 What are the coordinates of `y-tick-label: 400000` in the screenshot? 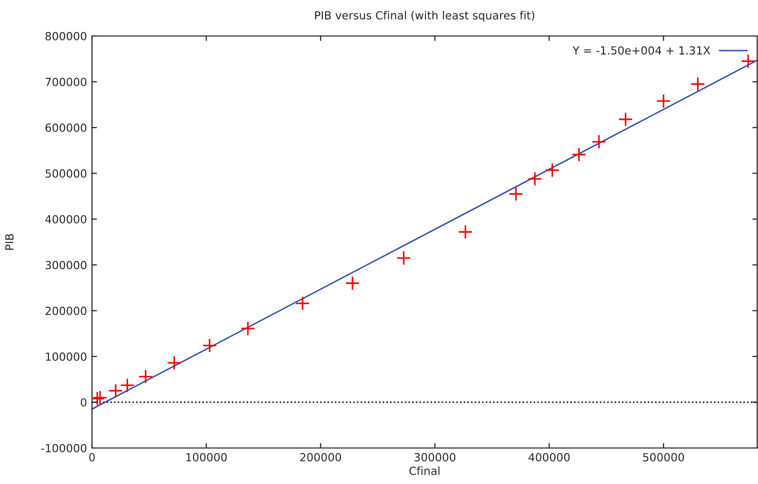 It's located at (65, 219).